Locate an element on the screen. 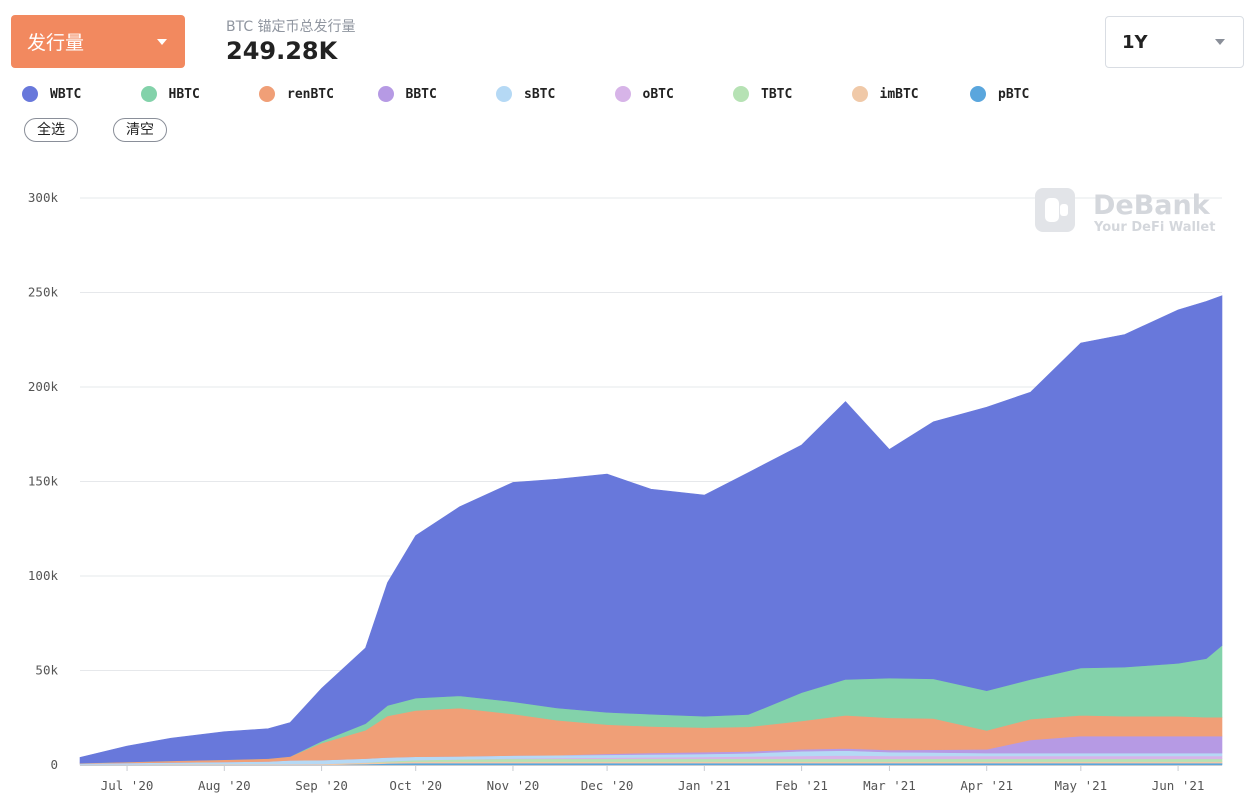  legend-item-tbtc: TBTC is located at coordinates (762, 94).